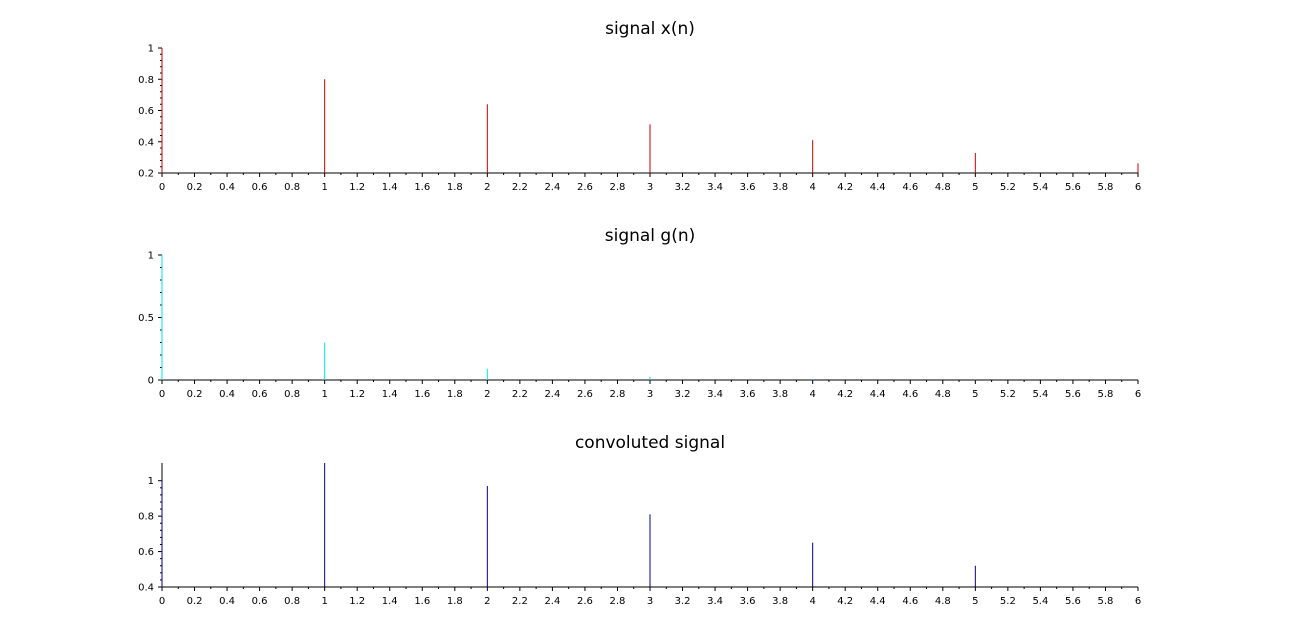 The width and height of the screenshot is (1301, 621). I want to click on y-tick-label: 0.8, so click(146, 80).